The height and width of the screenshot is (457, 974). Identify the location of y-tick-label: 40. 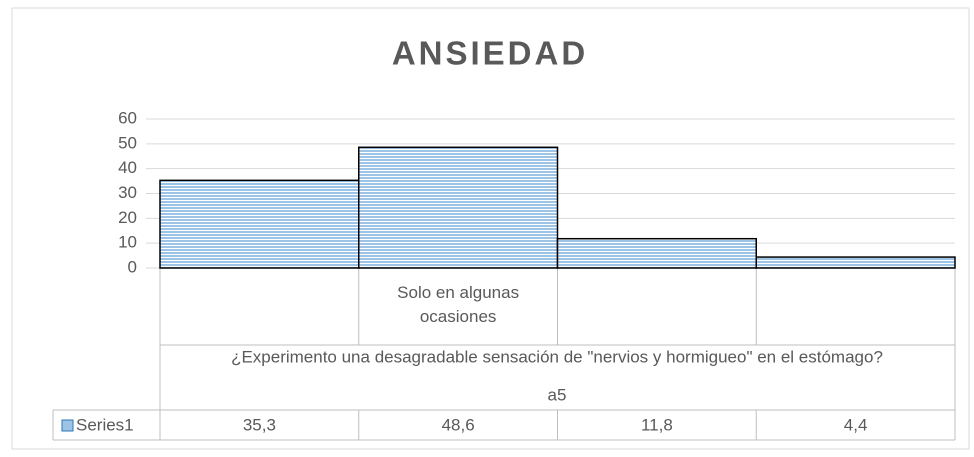
(127, 167).